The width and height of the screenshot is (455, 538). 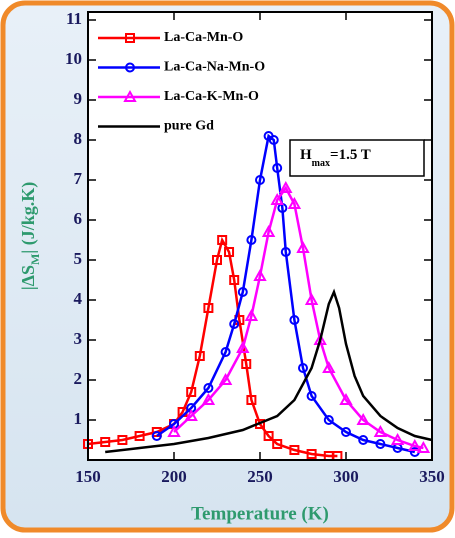 What do you see at coordinates (78, 178) in the screenshot?
I see `y-tick-label: 7` at bounding box center [78, 178].